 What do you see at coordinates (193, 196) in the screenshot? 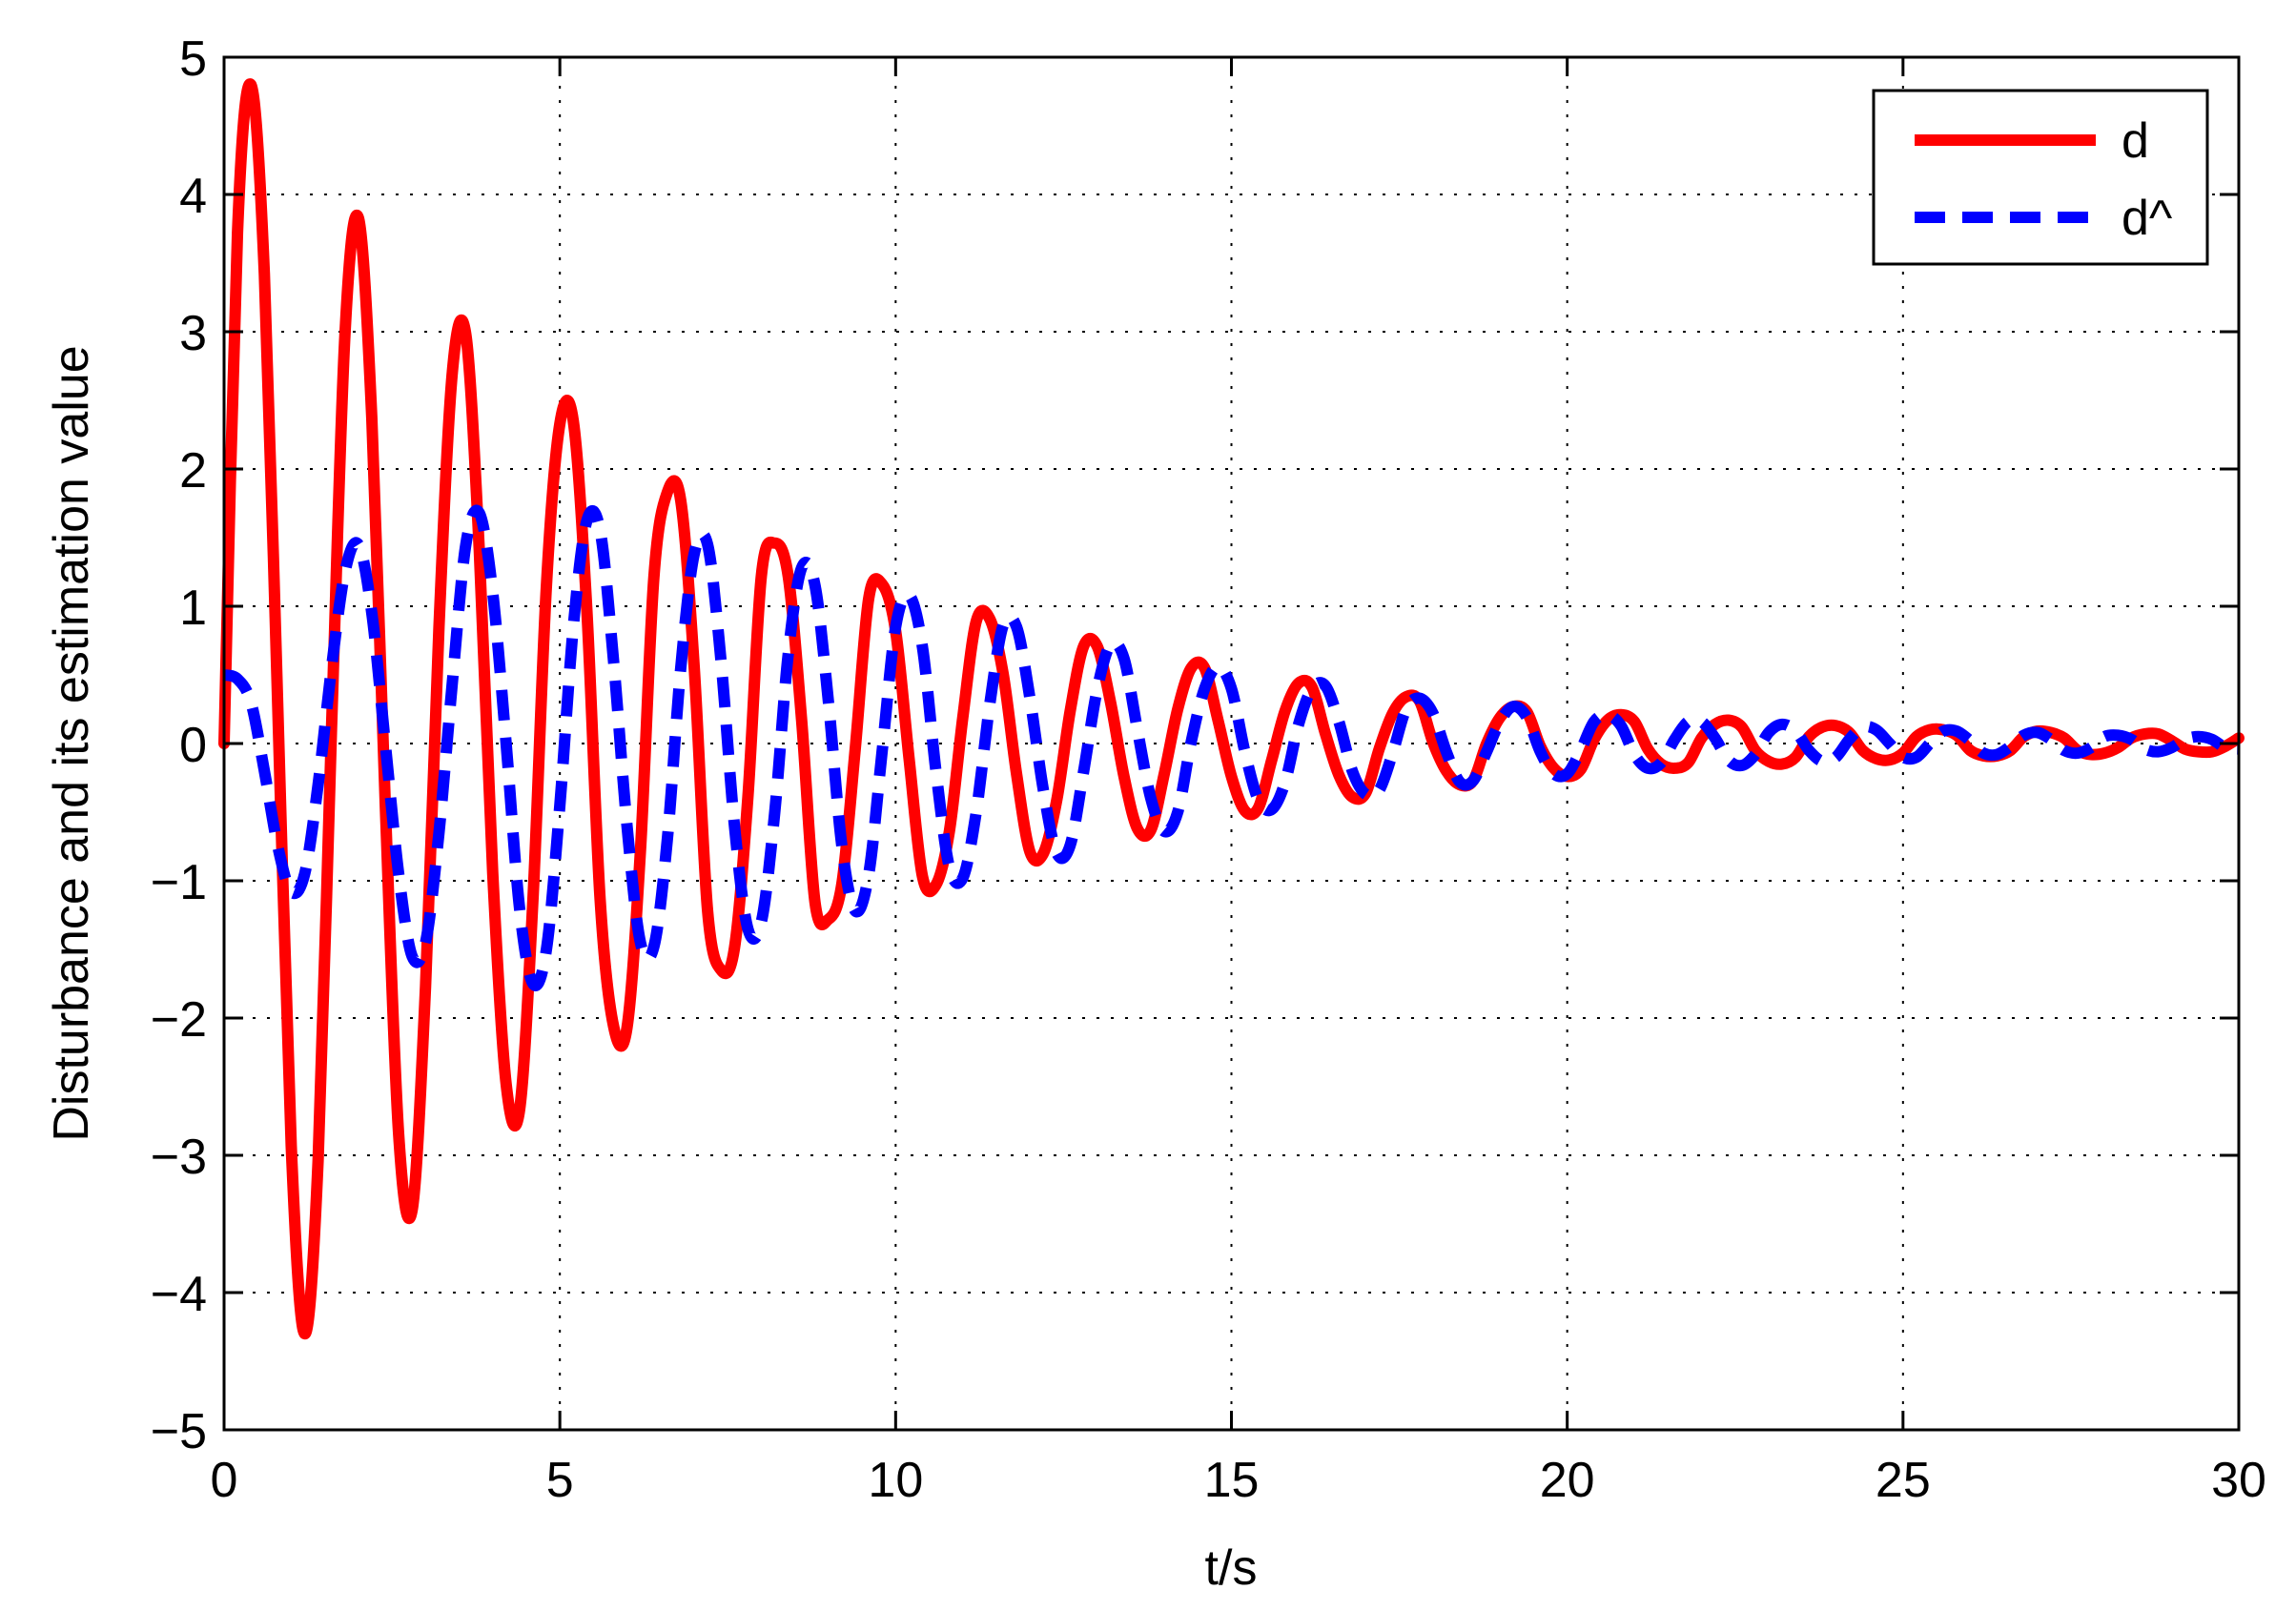
I see `y-tick-label: 4` at bounding box center [193, 196].